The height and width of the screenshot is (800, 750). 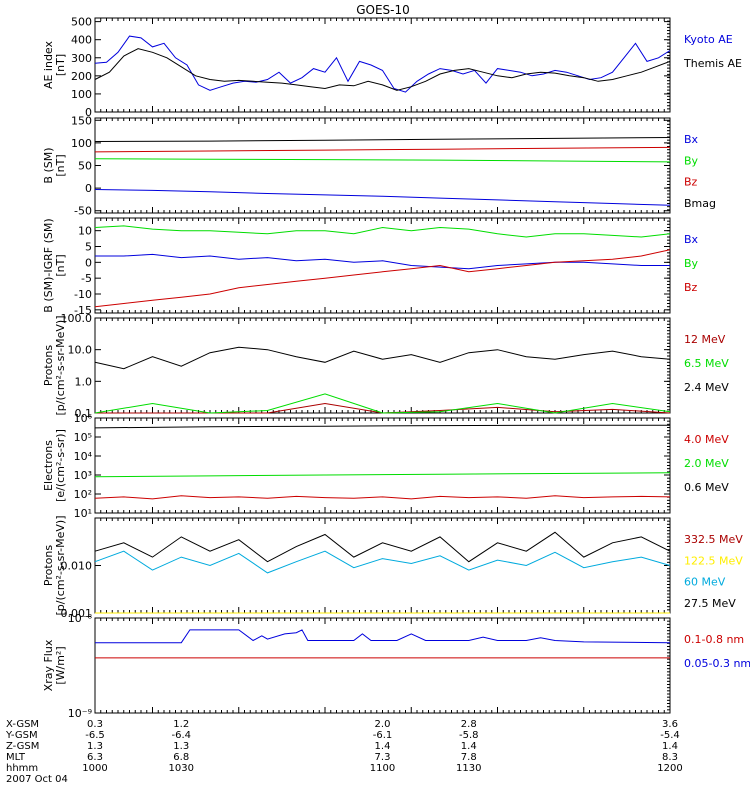 I want to click on series-line-kyoto-ae, so click(x=382, y=64).